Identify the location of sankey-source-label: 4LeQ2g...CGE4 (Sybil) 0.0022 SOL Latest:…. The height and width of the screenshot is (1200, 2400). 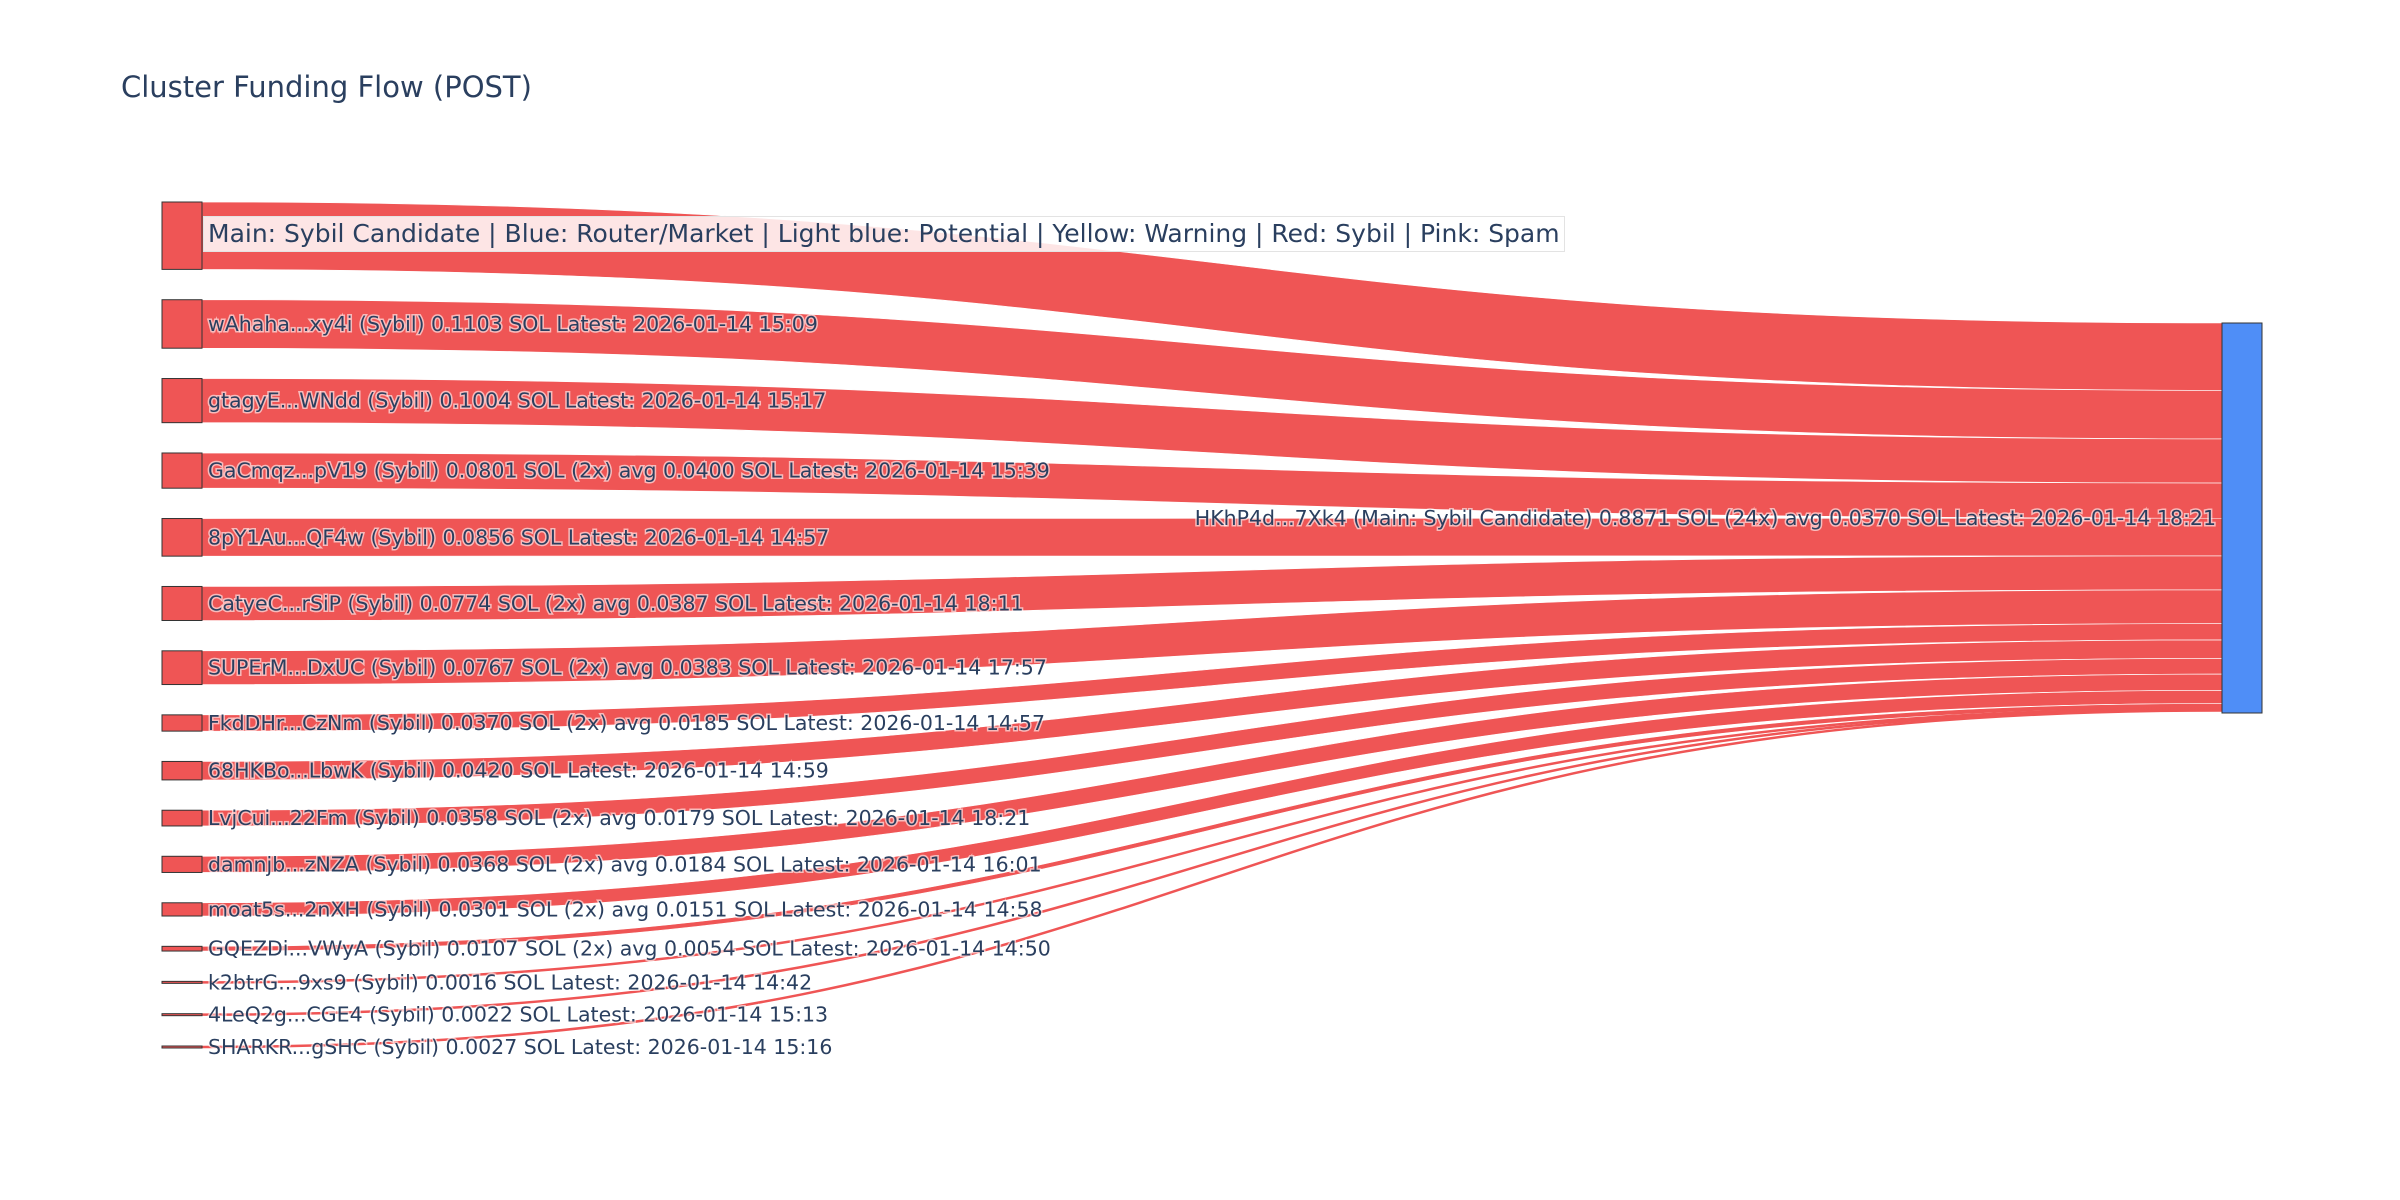
(518, 1015).